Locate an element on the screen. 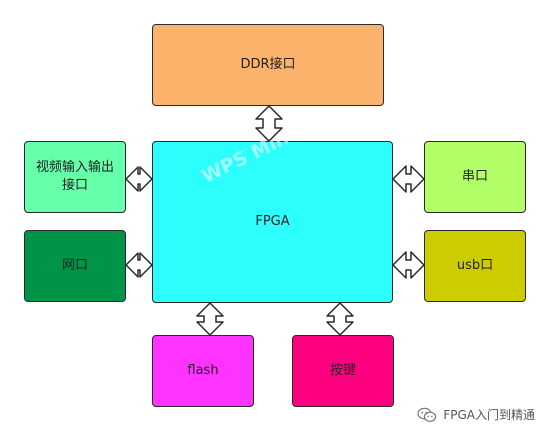 This screenshot has width=549, height=431. arrow-fpga-flash is located at coordinates (210, 319).